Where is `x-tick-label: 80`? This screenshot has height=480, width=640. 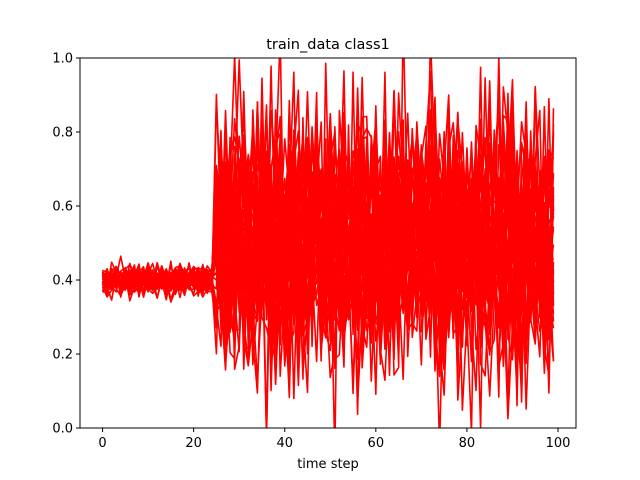
x-tick-label: 80 is located at coordinates (467, 443).